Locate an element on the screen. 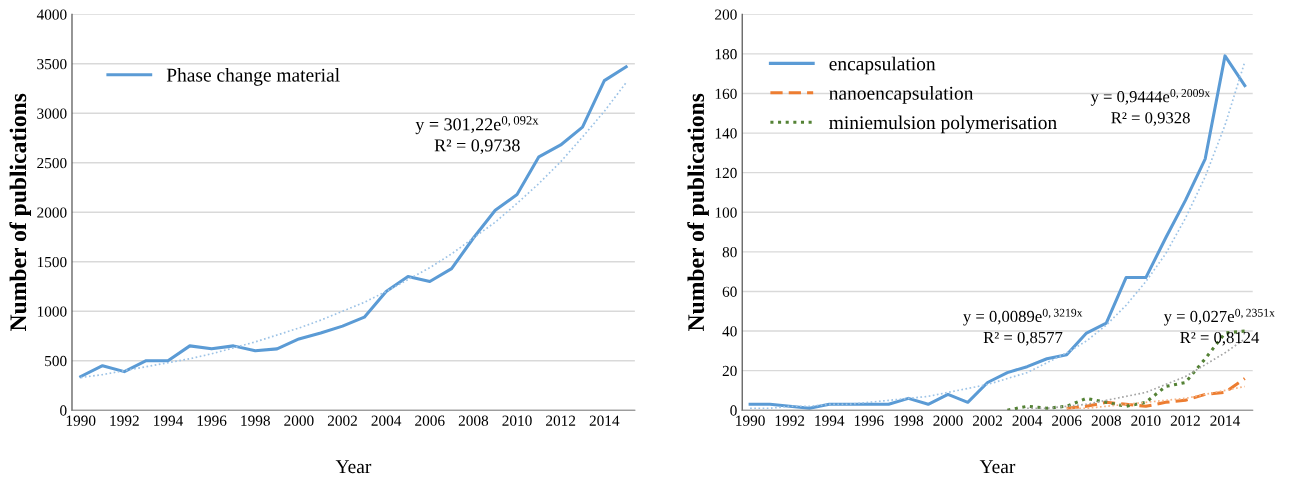  y-tick-label: 2000 is located at coordinates (52, 212).